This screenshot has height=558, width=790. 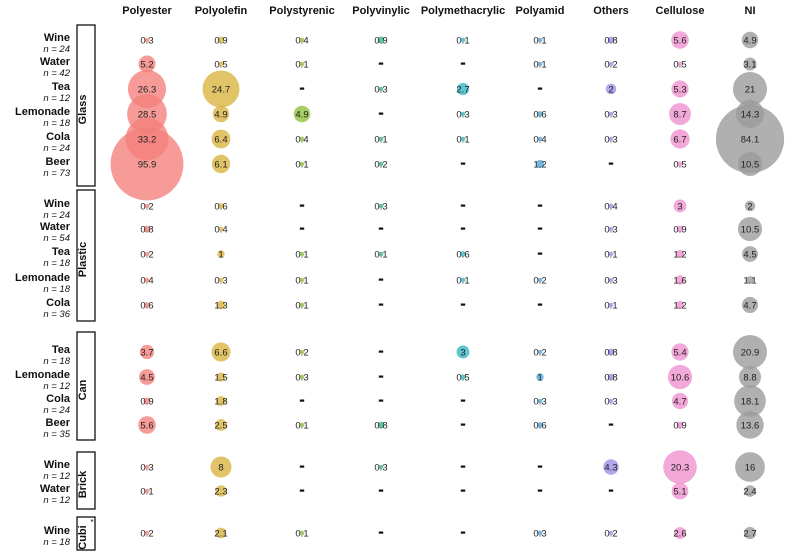 I want to click on value-label: 1.3, so click(x=220, y=306).